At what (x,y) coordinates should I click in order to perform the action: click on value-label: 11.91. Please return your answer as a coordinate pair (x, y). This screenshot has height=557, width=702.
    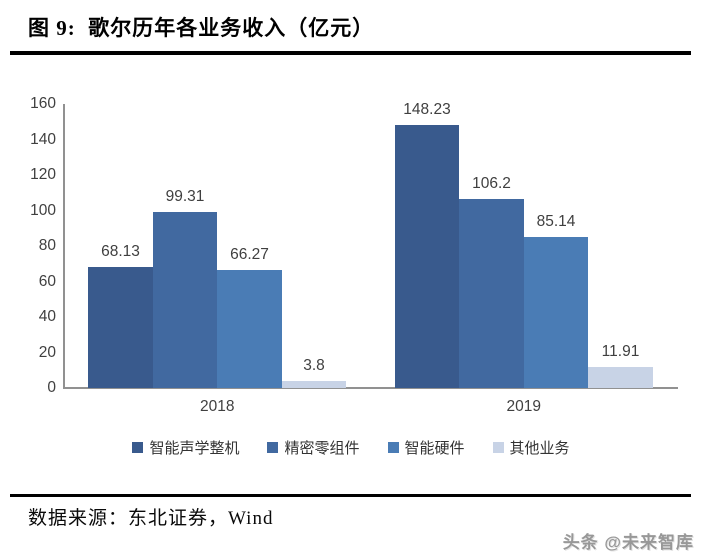
    Looking at the image, I should click on (620, 351).